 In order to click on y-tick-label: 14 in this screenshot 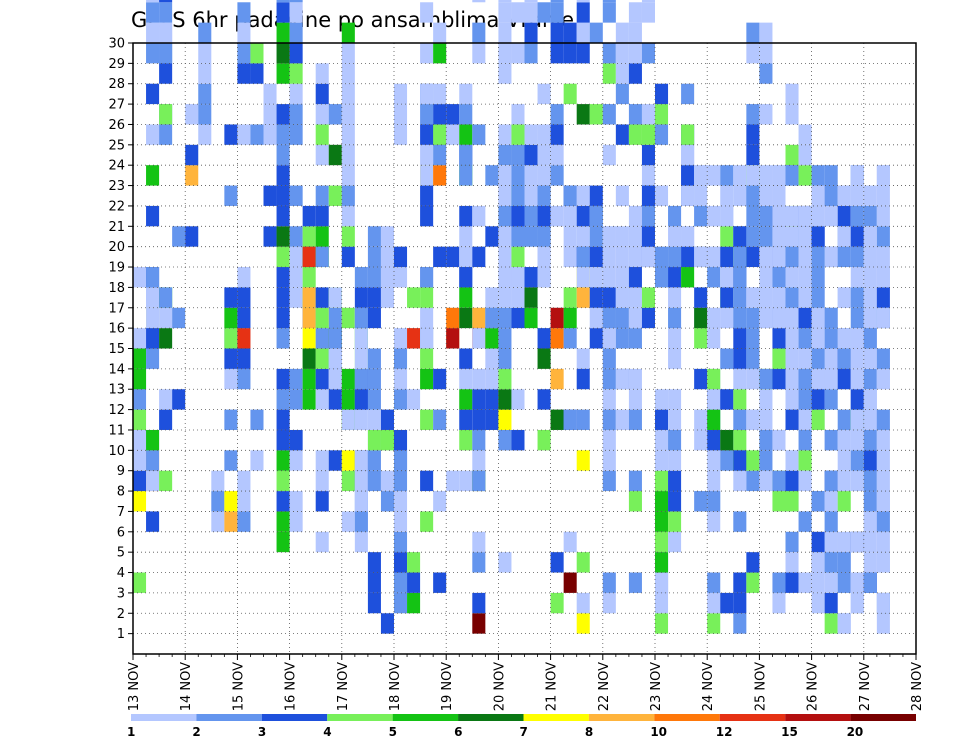, I will do `click(116, 369)`.